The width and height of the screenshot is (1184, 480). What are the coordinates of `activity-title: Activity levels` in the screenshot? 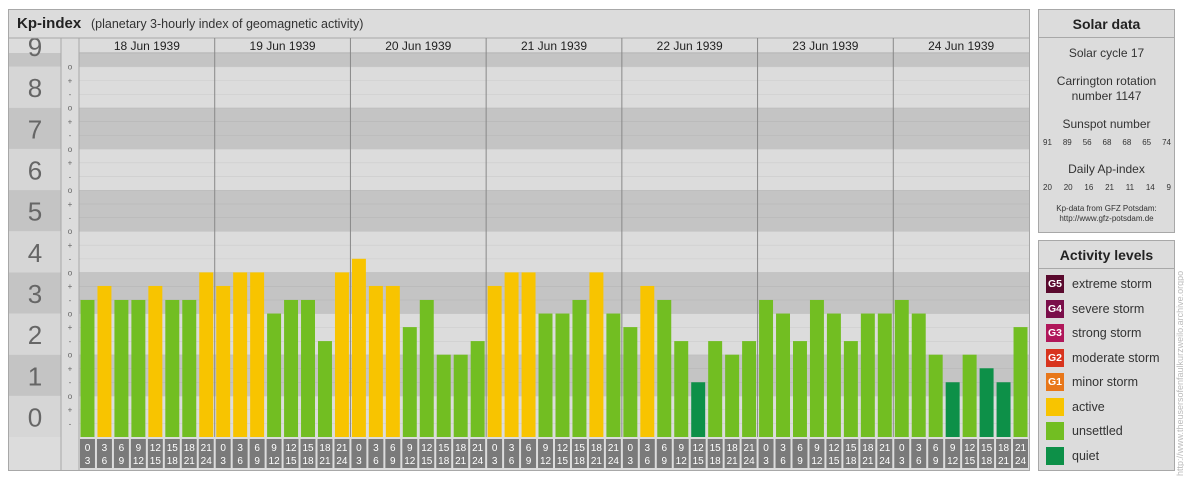 It's located at (1106, 255).